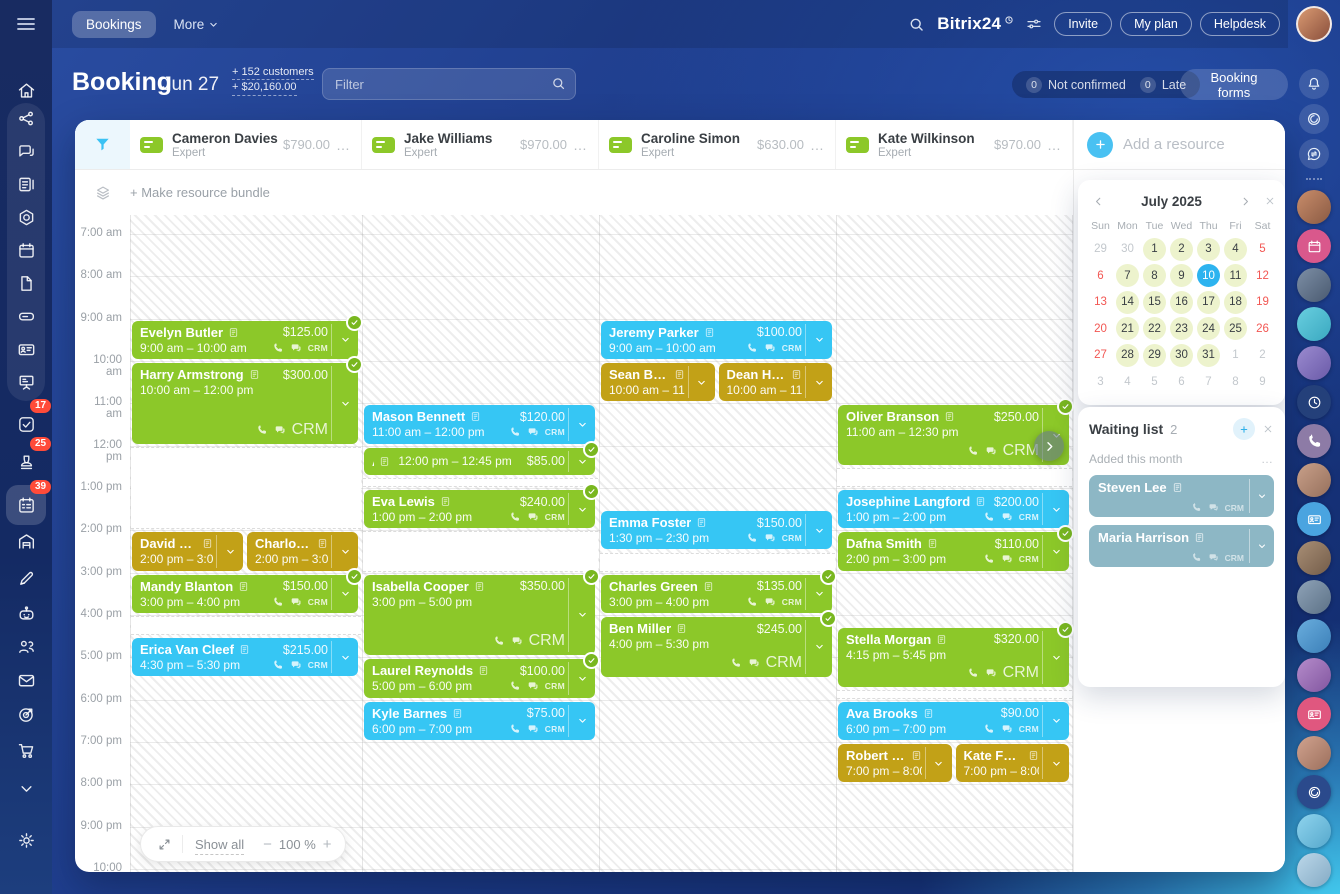 This screenshot has height=894, width=1340. Describe the element at coordinates (102, 144) in the screenshot. I see `grid-filter-cell` at that location.